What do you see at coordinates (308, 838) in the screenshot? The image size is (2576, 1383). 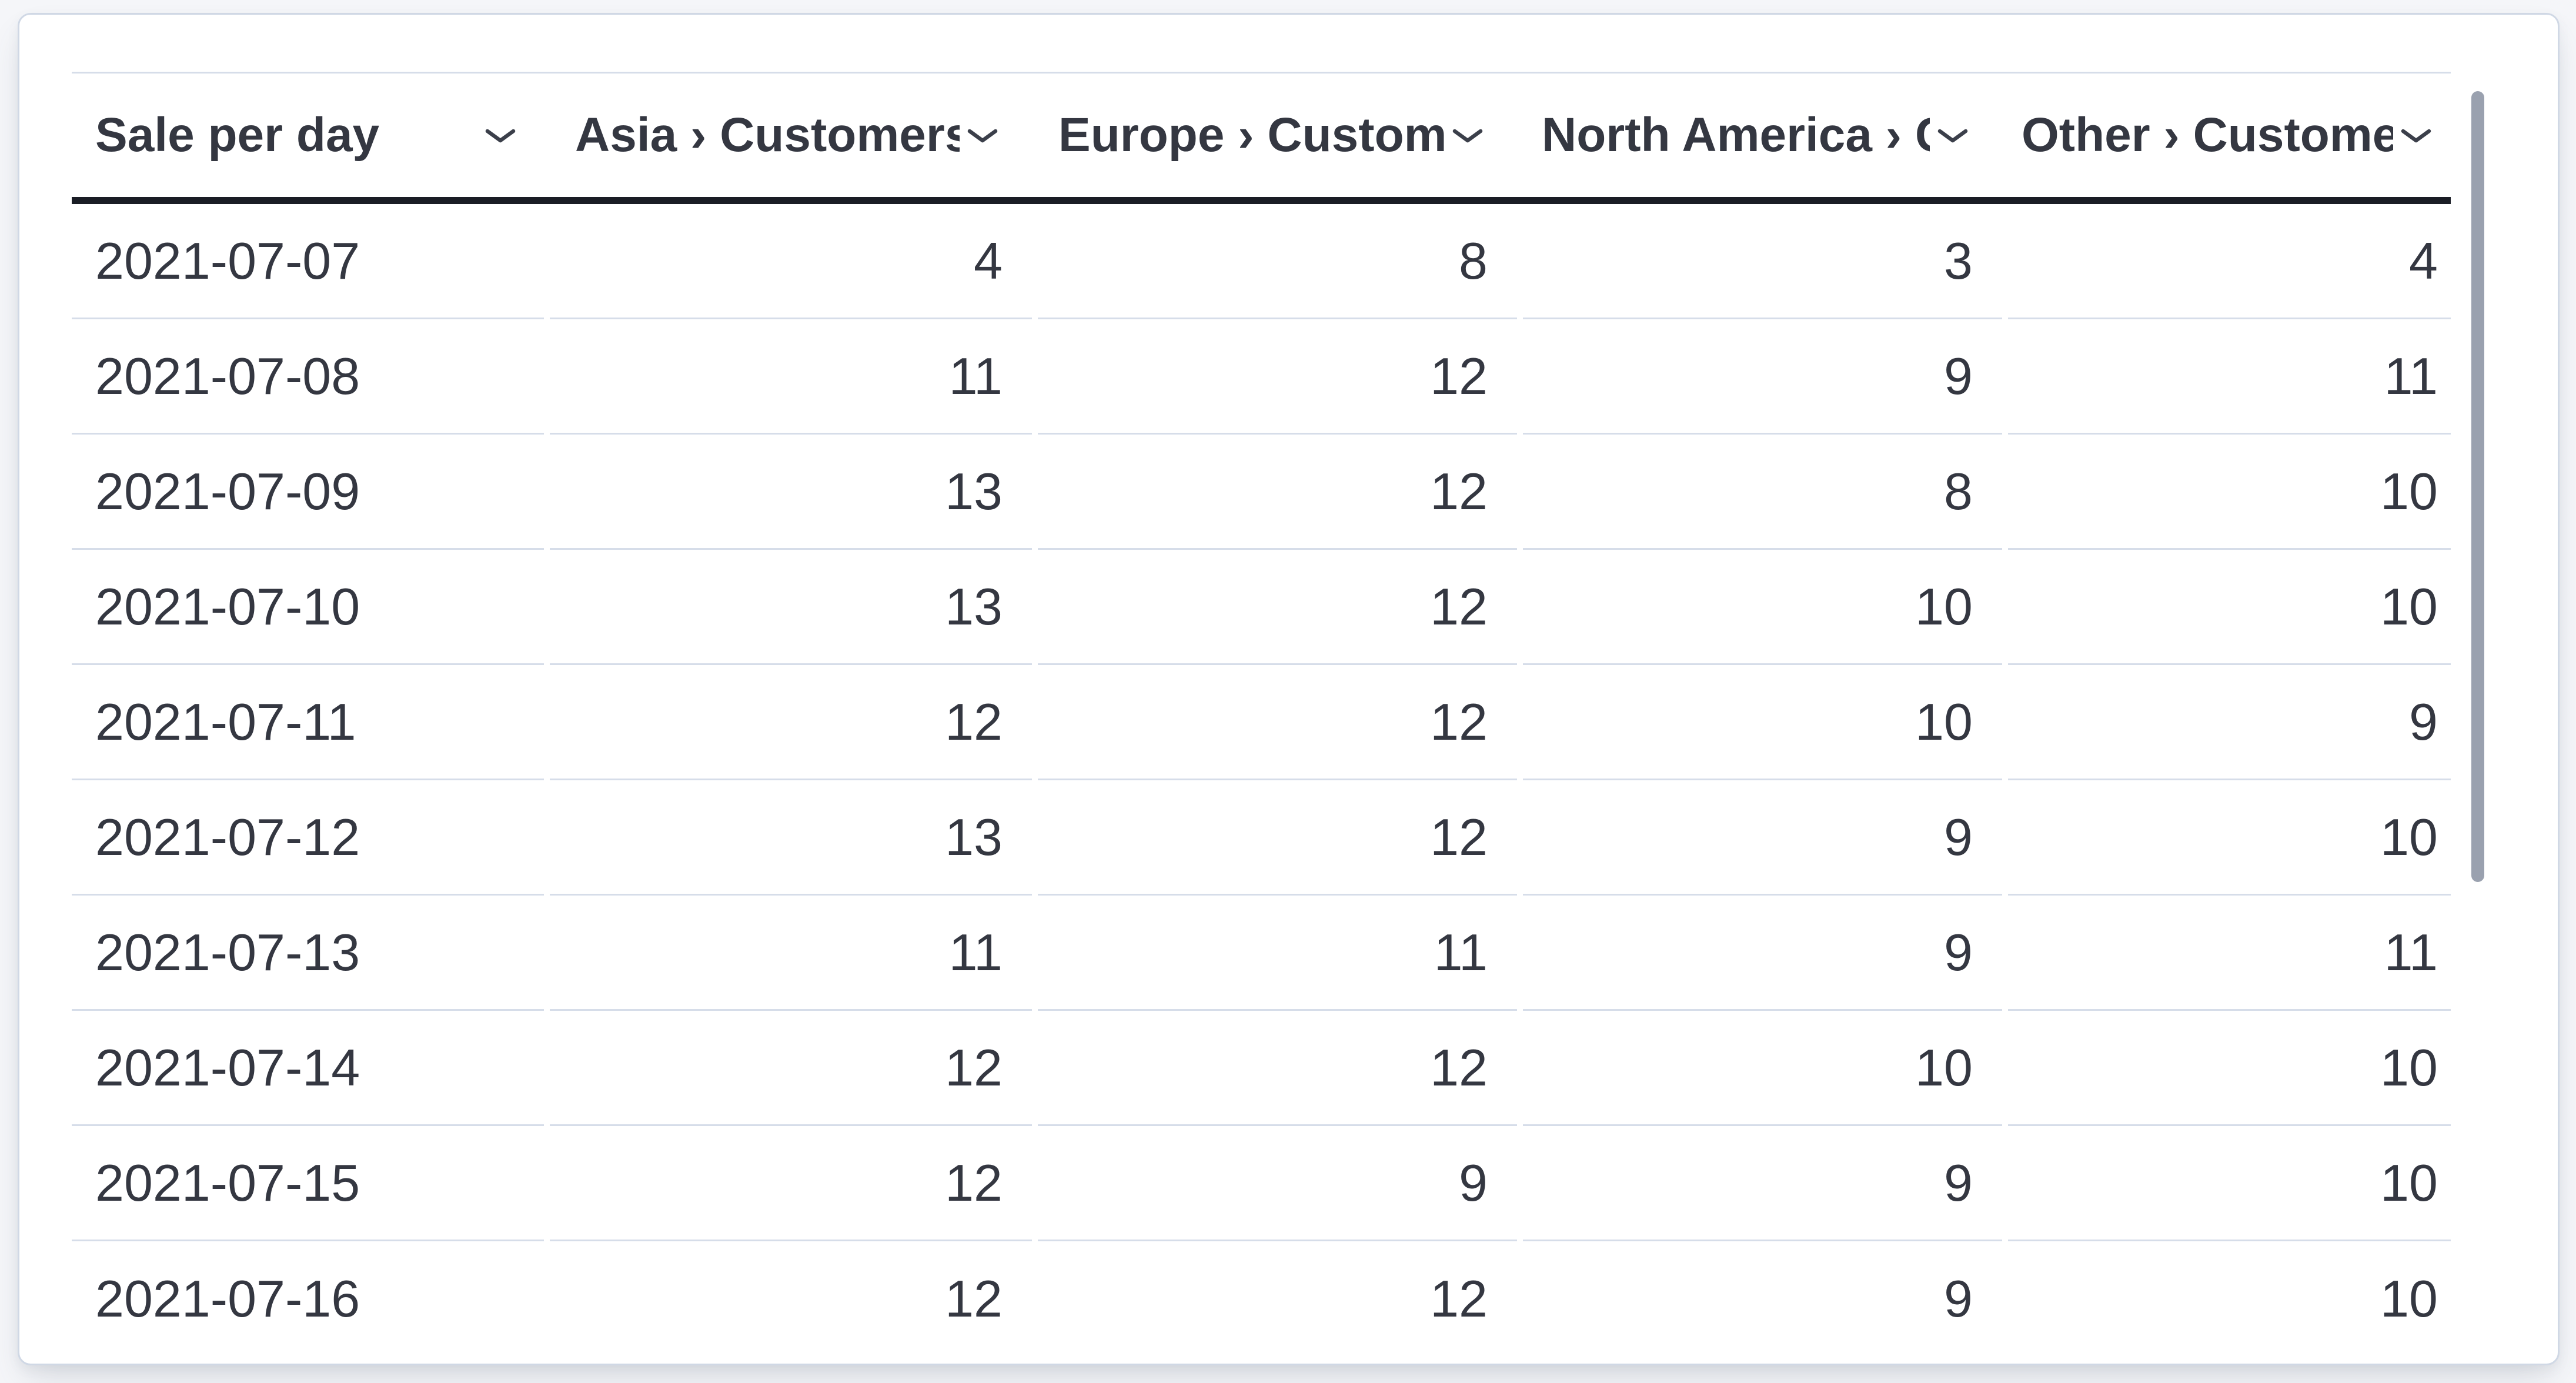 I see `date-cell: 2021-07-12` at bounding box center [308, 838].